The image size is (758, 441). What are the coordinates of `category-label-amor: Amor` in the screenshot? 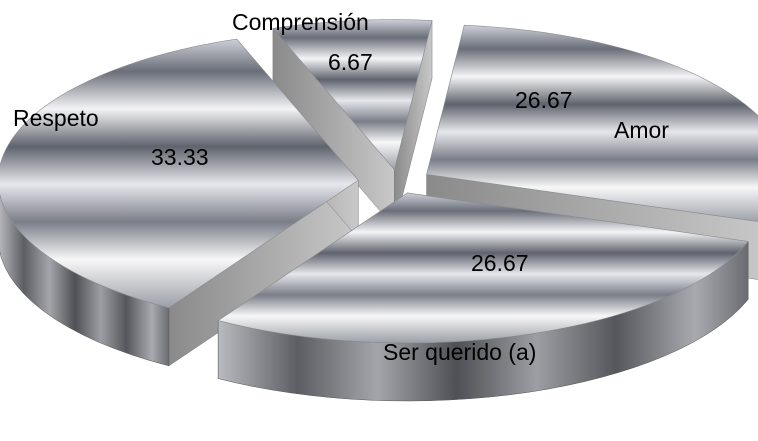 It's located at (641, 130).